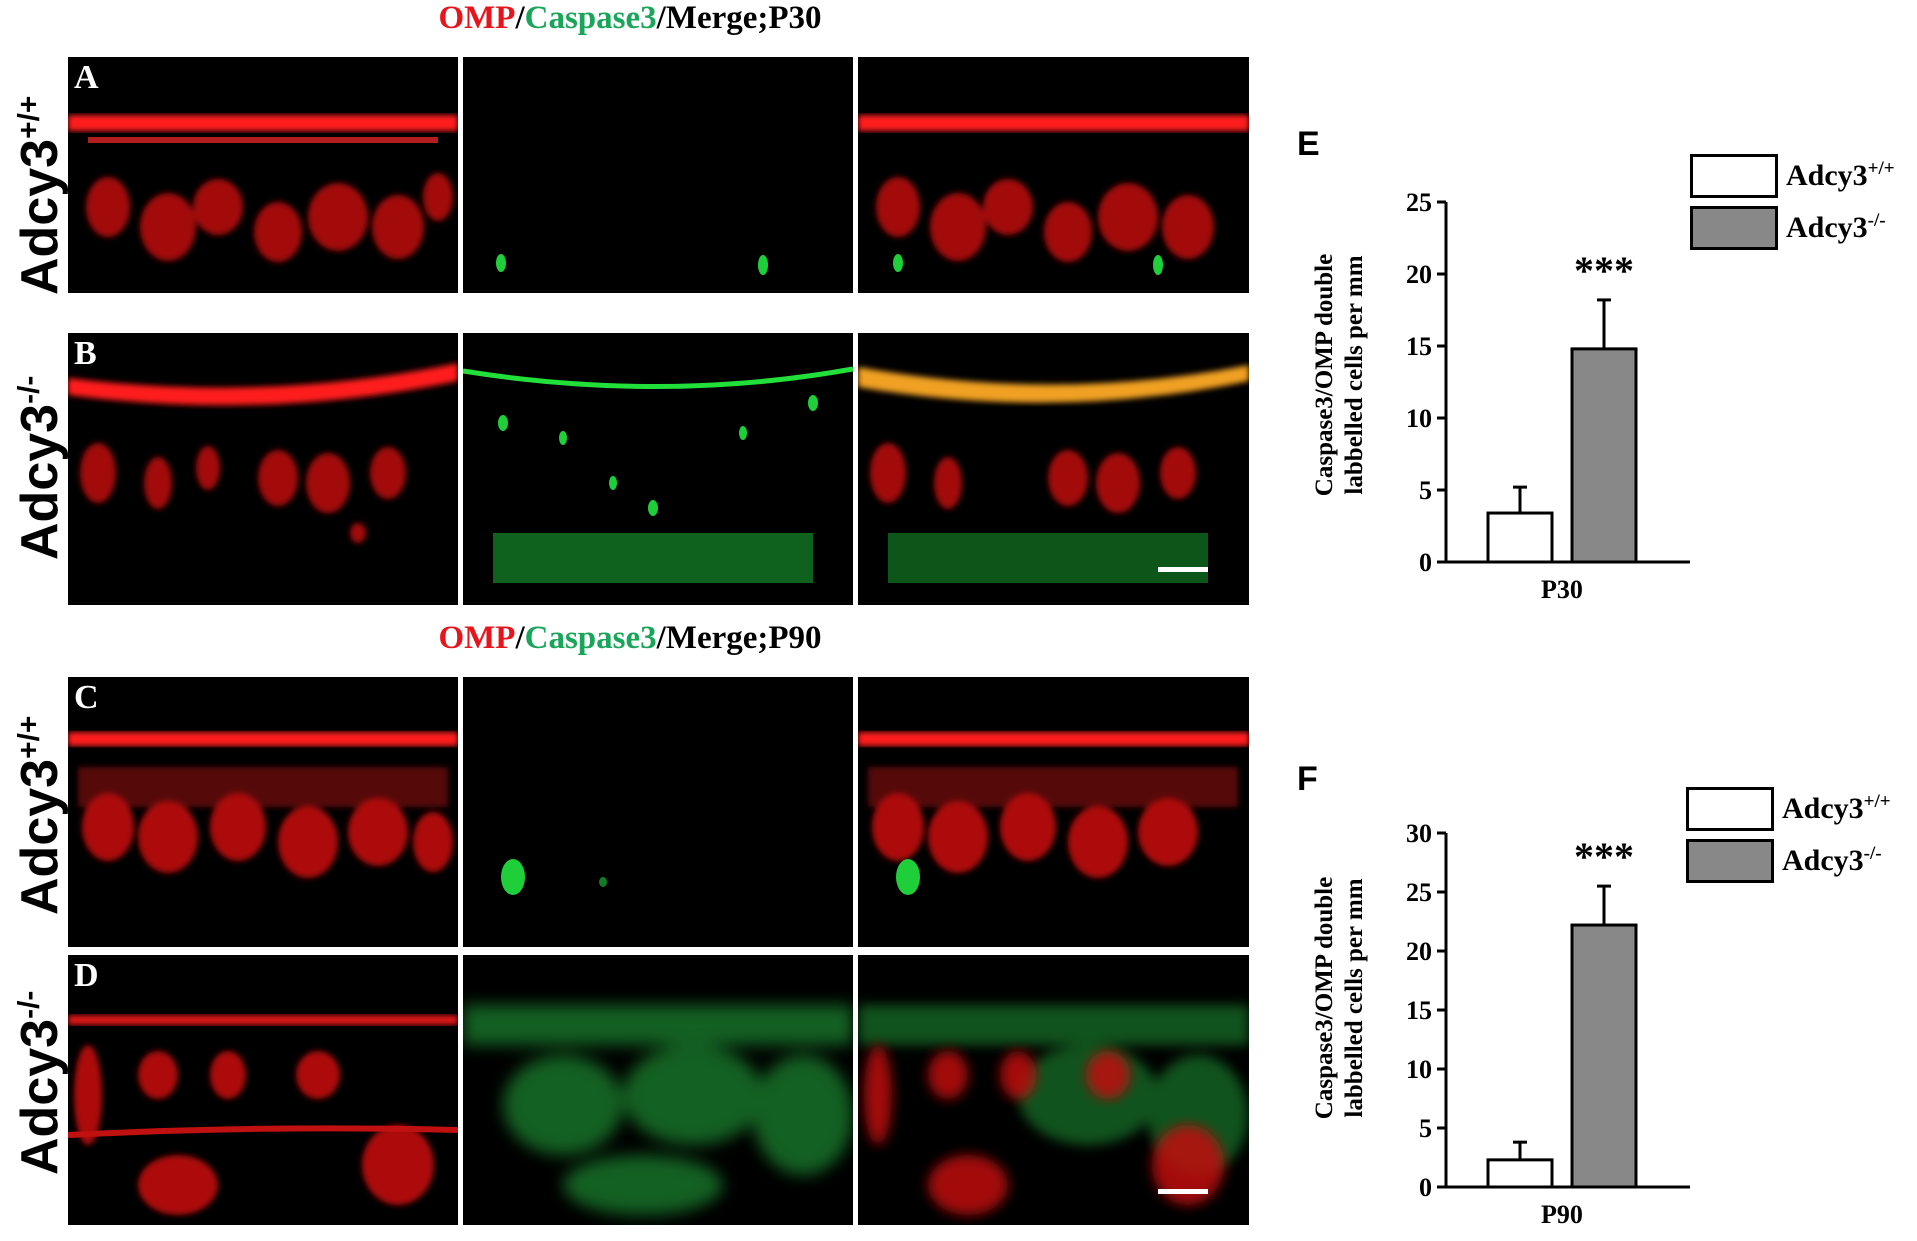  Describe the element at coordinates (739, 18) in the screenshot. I see `title-merge-timepoint: /Merge;P30` at that location.